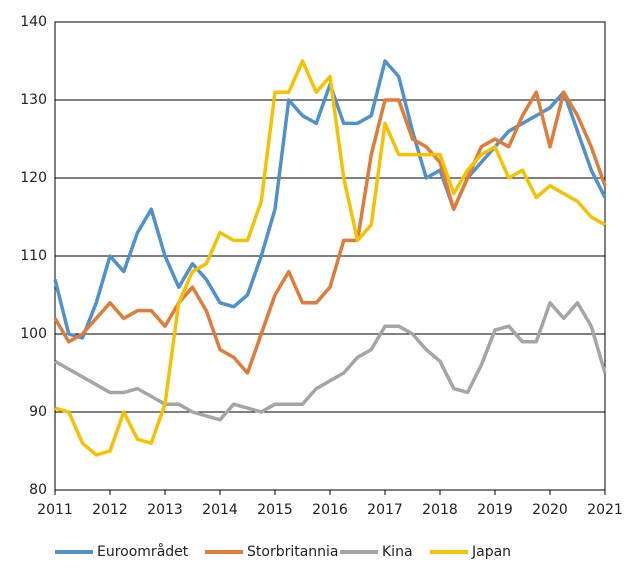  I want to click on legend-label: Euroområdet, so click(143, 551).